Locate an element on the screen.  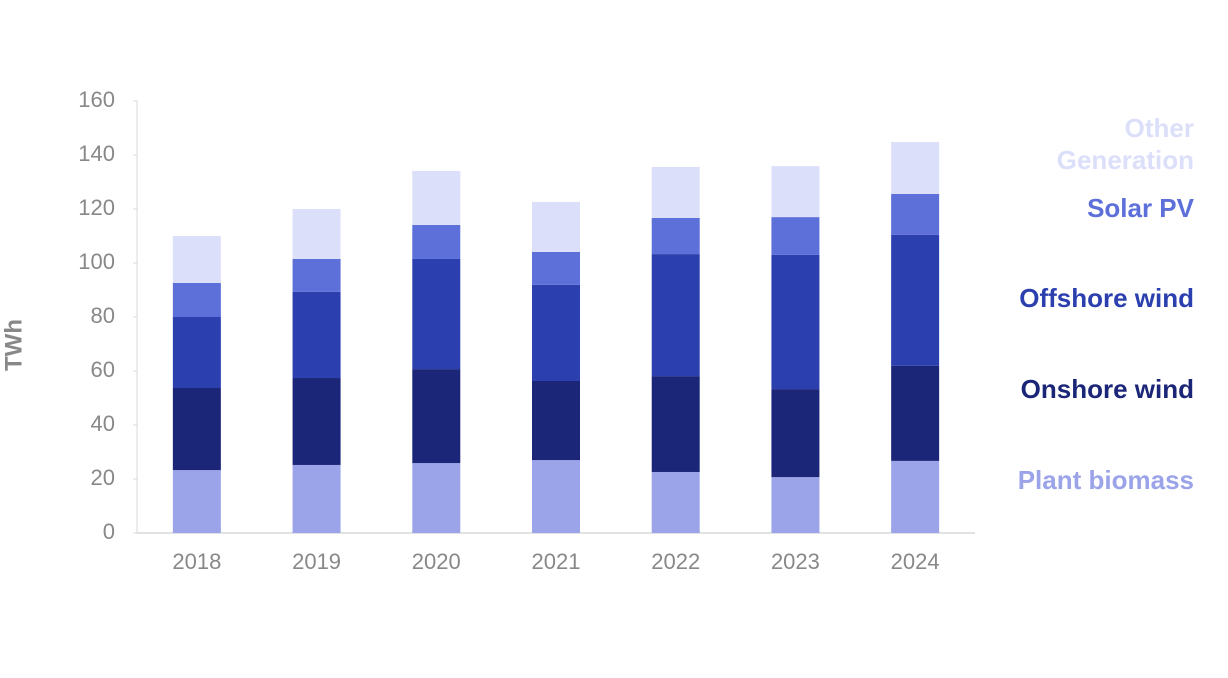
y-tick-label: 0 is located at coordinates (109, 531).